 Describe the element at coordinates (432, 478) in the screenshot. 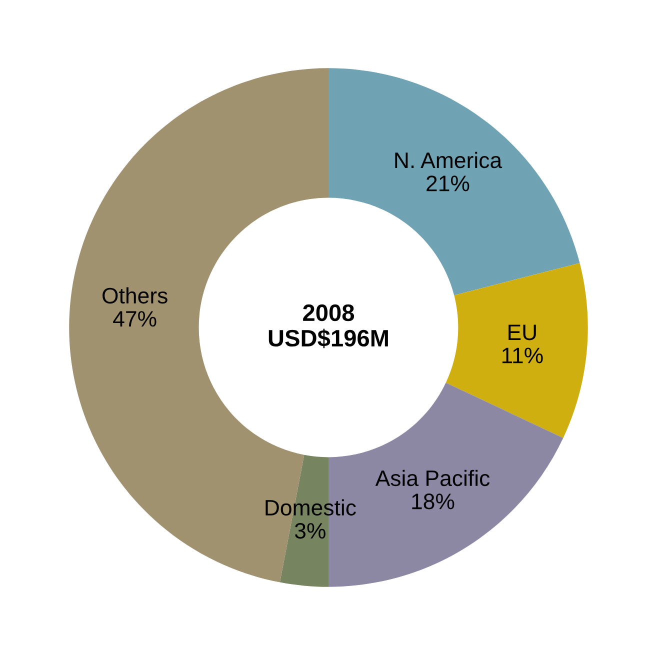

I see `slice-label: Asia Pacific` at that location.